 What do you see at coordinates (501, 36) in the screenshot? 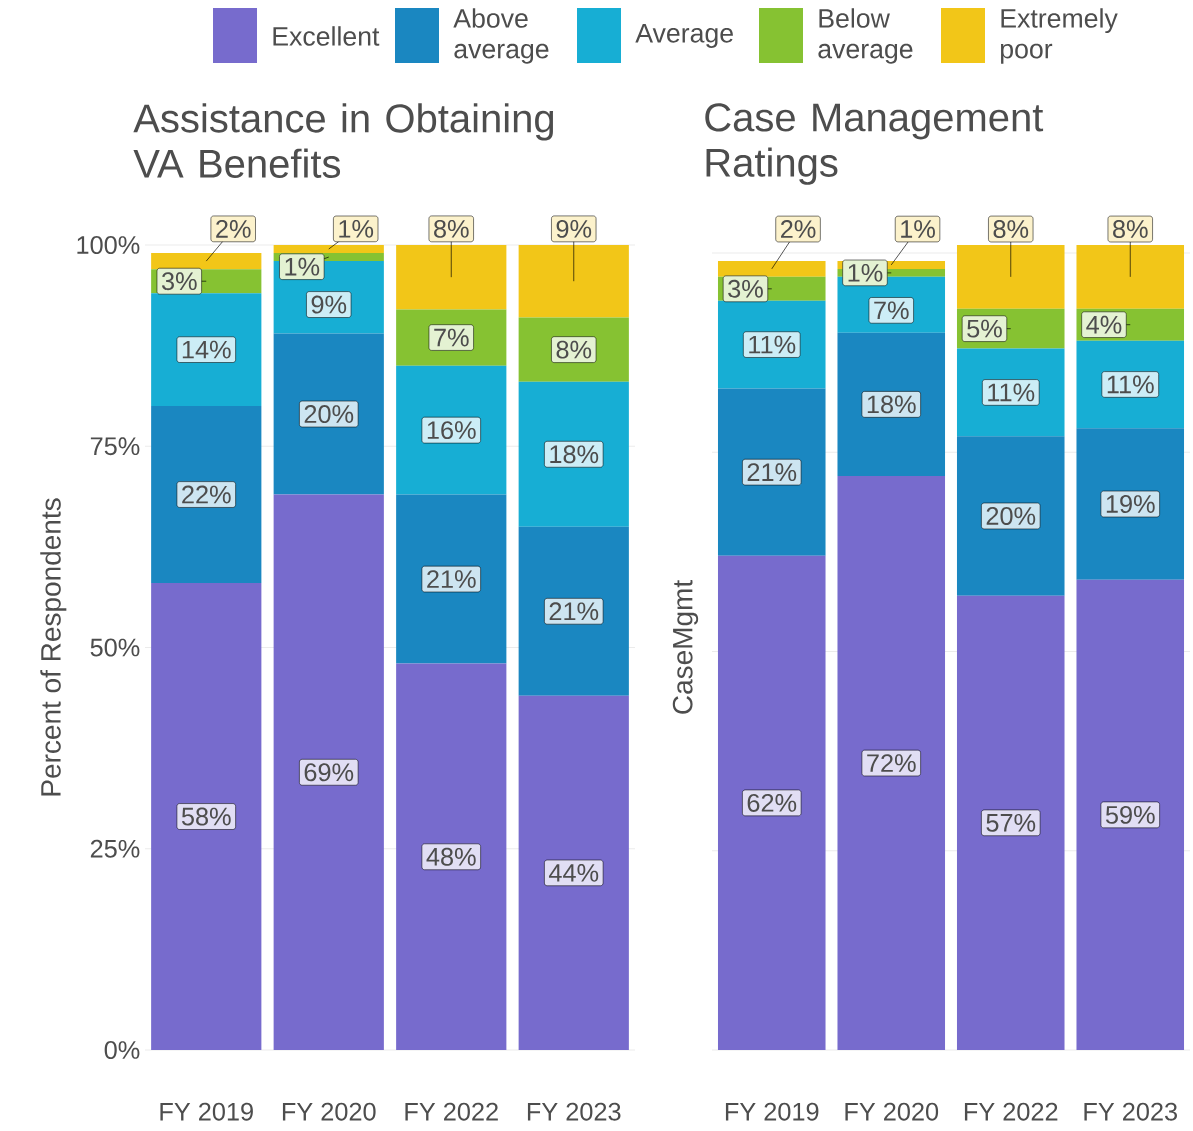
I see `legend-label: Above average` at bounding box center [501, 36].